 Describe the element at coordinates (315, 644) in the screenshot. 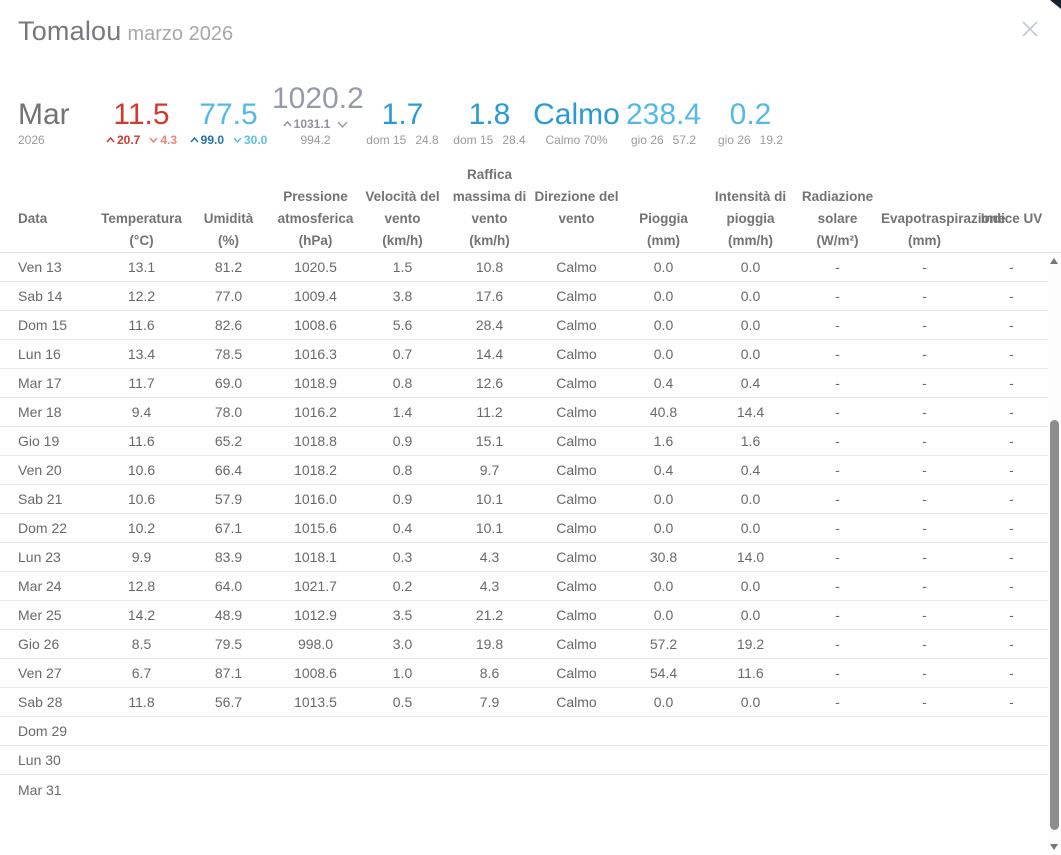

I see `cell-pressure: 998.0` at that location.